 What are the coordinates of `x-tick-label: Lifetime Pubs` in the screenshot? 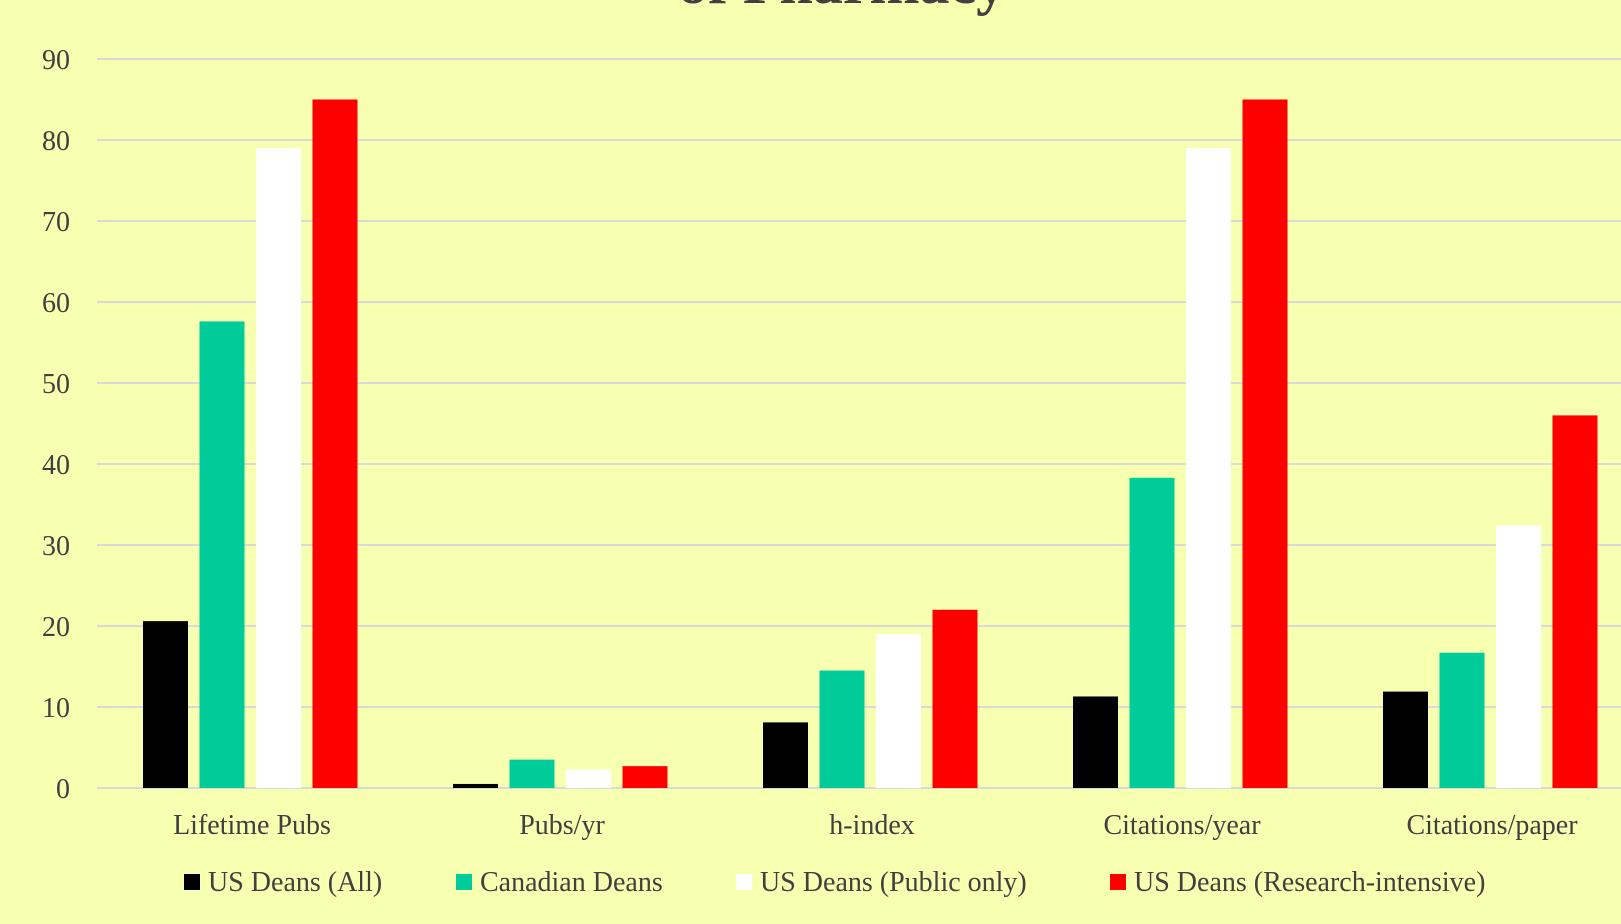 It's located at (252, 825).